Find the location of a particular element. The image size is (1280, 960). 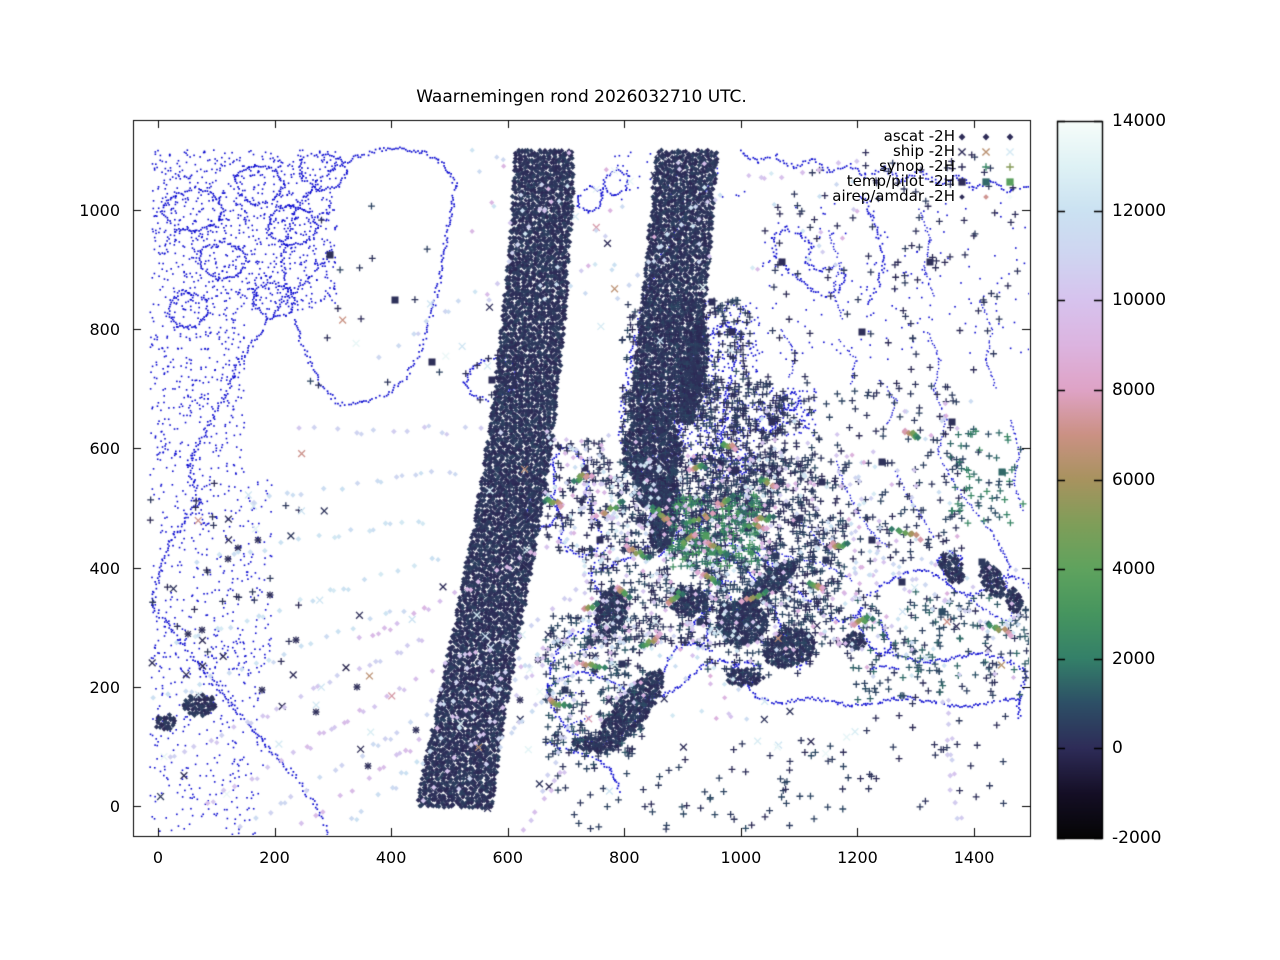

x-axis-tick-label: 800 is located at coordinates (624, 857).